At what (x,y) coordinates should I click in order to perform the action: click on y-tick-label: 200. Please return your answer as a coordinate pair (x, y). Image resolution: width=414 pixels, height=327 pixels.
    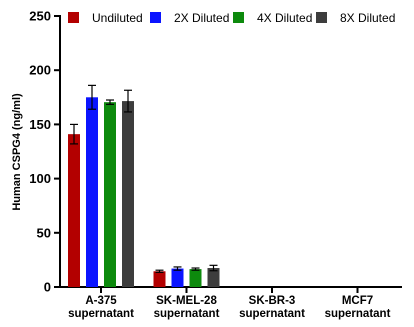
    Looking at the image, I should click on (40, 70).